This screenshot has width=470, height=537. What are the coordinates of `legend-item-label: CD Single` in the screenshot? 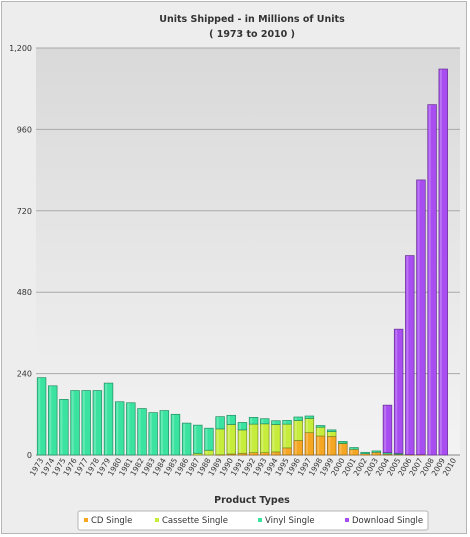 It's located at (111, 521).